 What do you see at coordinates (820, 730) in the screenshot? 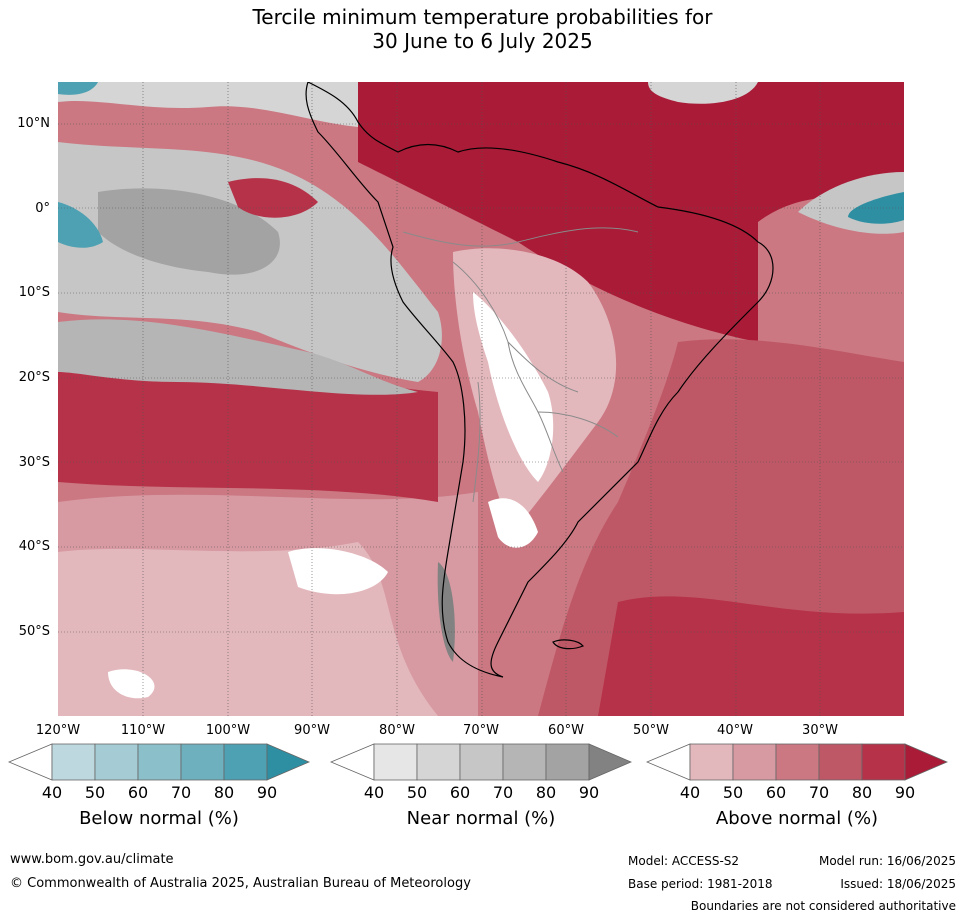
I see `lon-label-30w: 30°W` at bounding box center [820, 730].